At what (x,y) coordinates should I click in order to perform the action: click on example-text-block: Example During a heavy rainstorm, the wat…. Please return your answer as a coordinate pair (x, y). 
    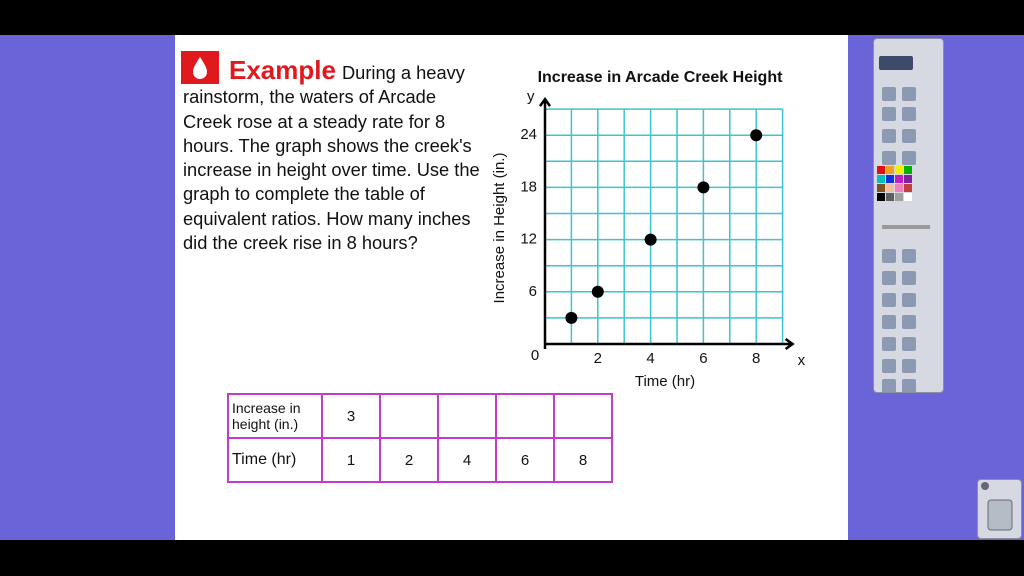
    Looking at the image, I should click on (332, 155).